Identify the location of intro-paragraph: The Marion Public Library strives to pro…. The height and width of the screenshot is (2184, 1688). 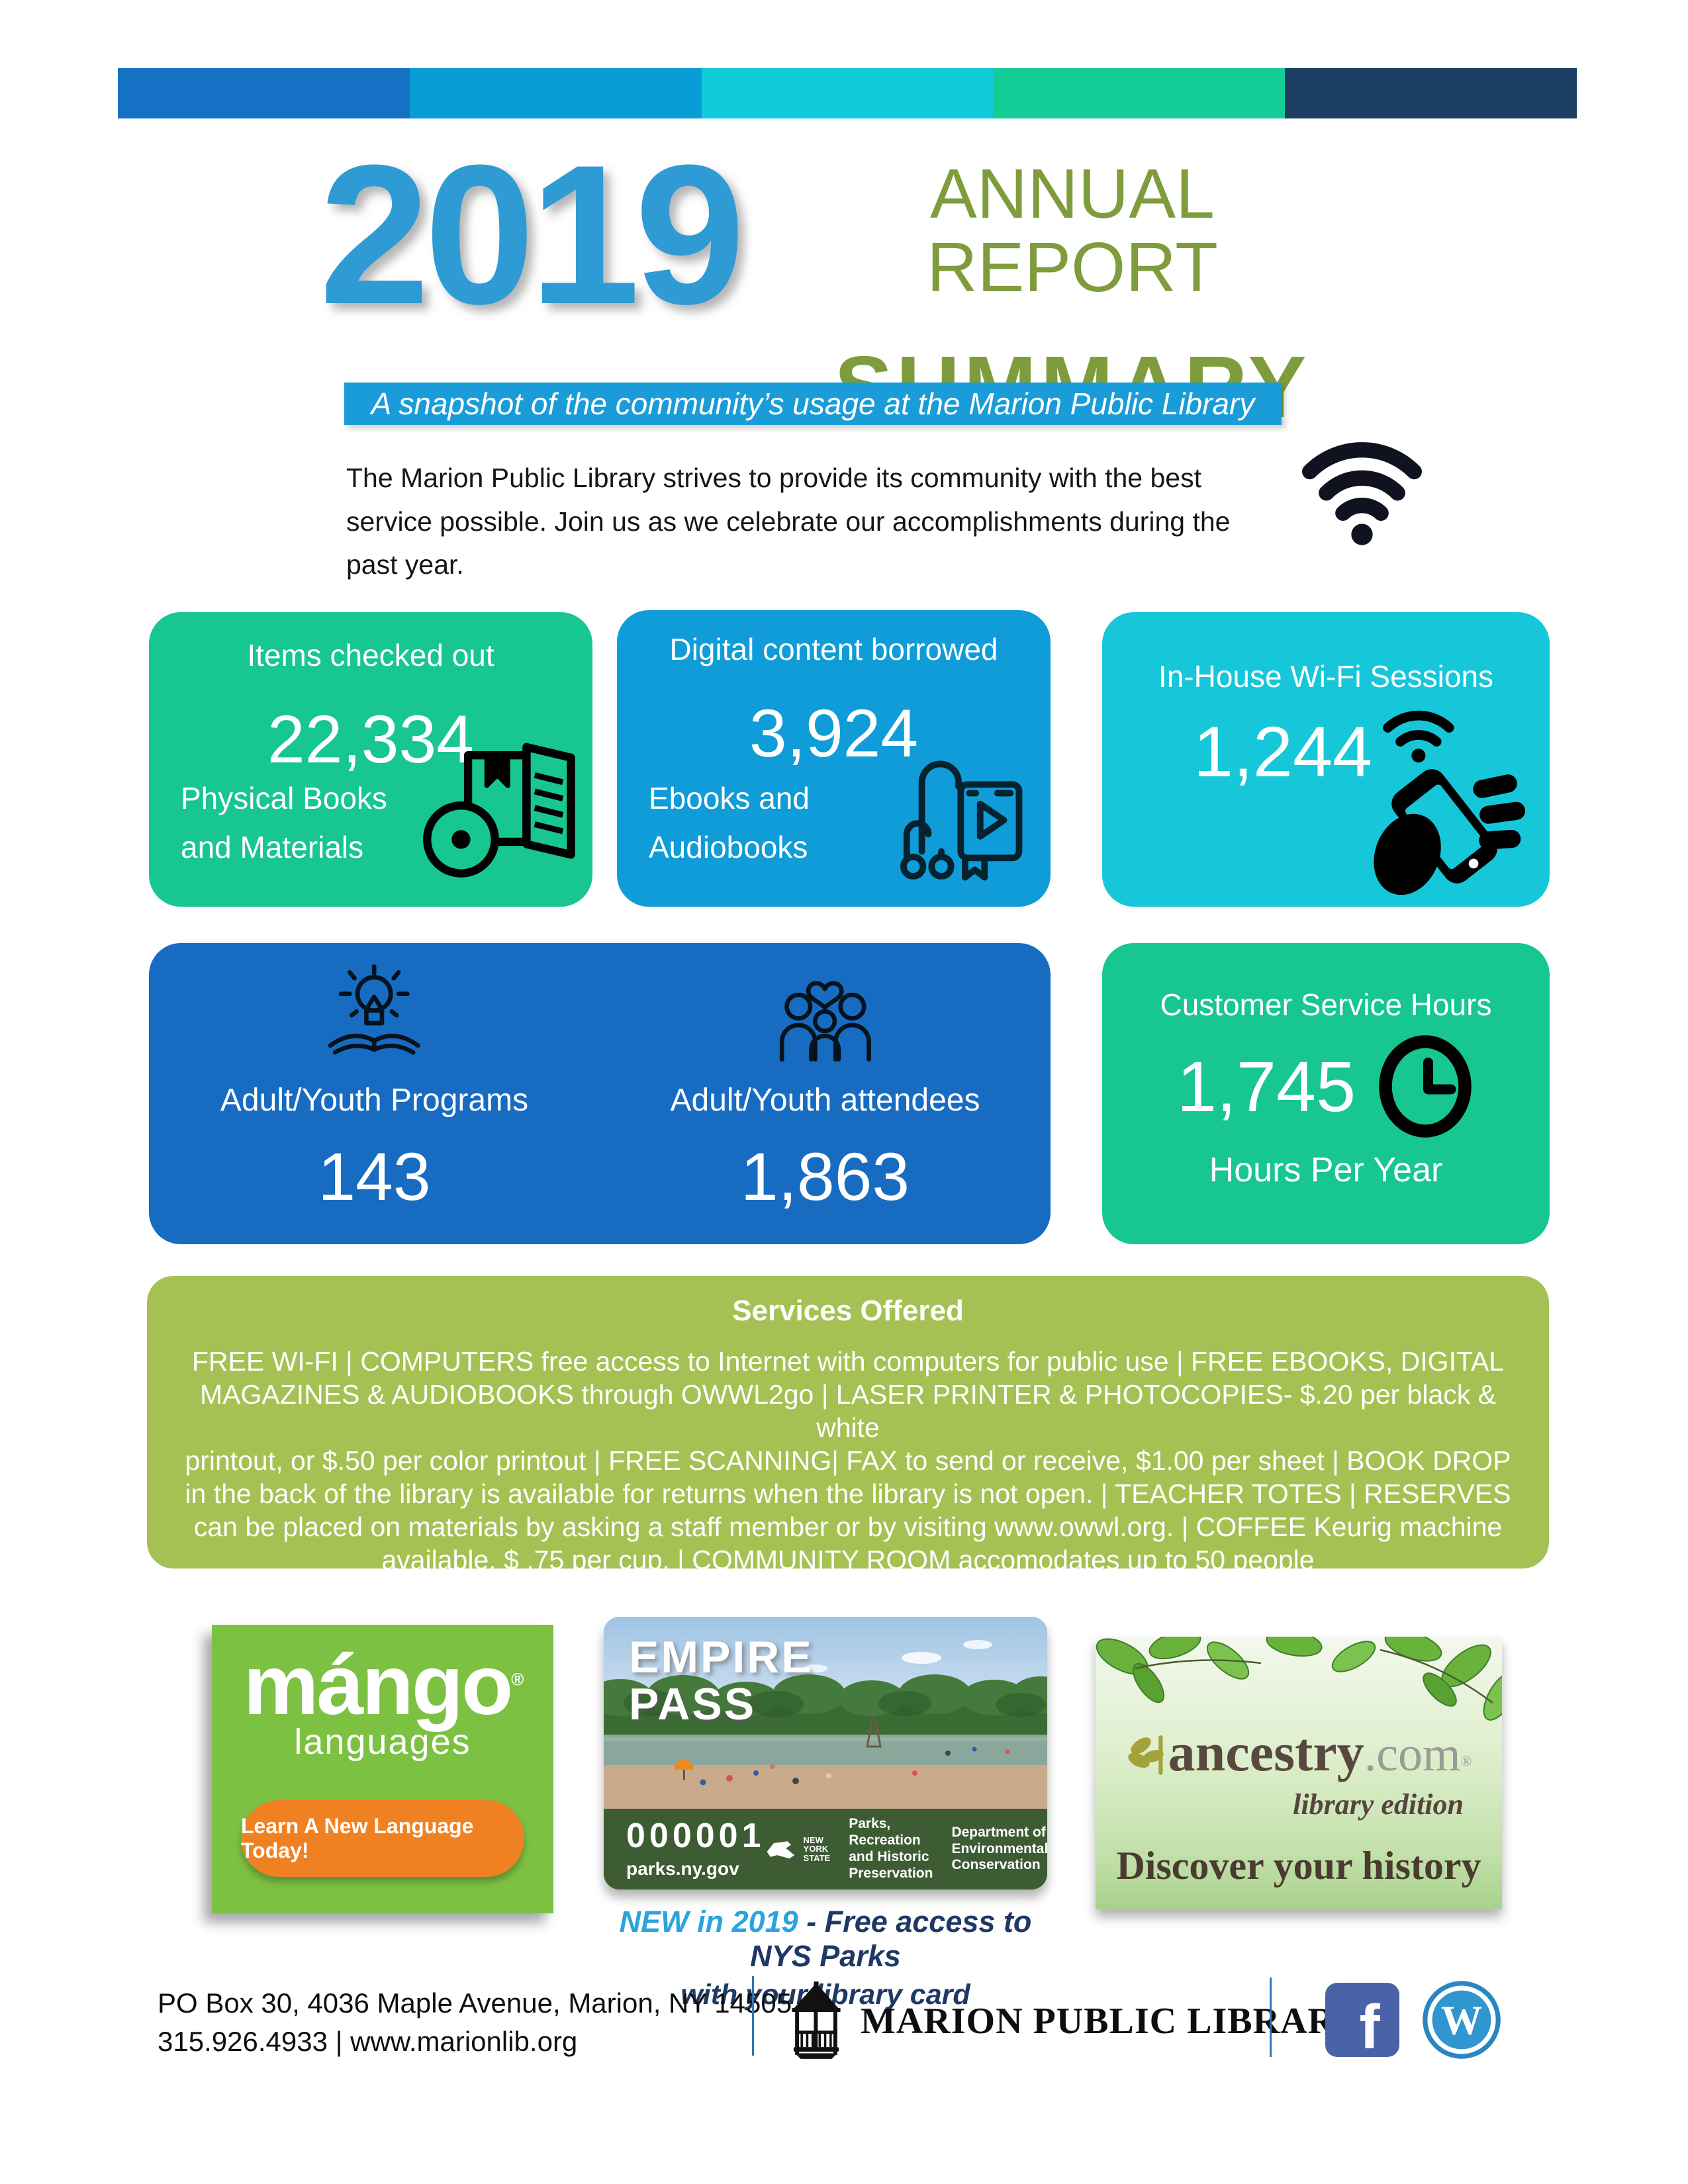
(788, 521).